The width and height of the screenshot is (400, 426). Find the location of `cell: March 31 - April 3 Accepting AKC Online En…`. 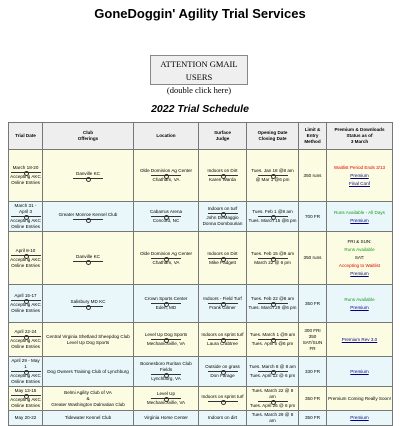

cell: March 31 - April 3 Accepting AKC Online En… is located at coordinates (25, 216).